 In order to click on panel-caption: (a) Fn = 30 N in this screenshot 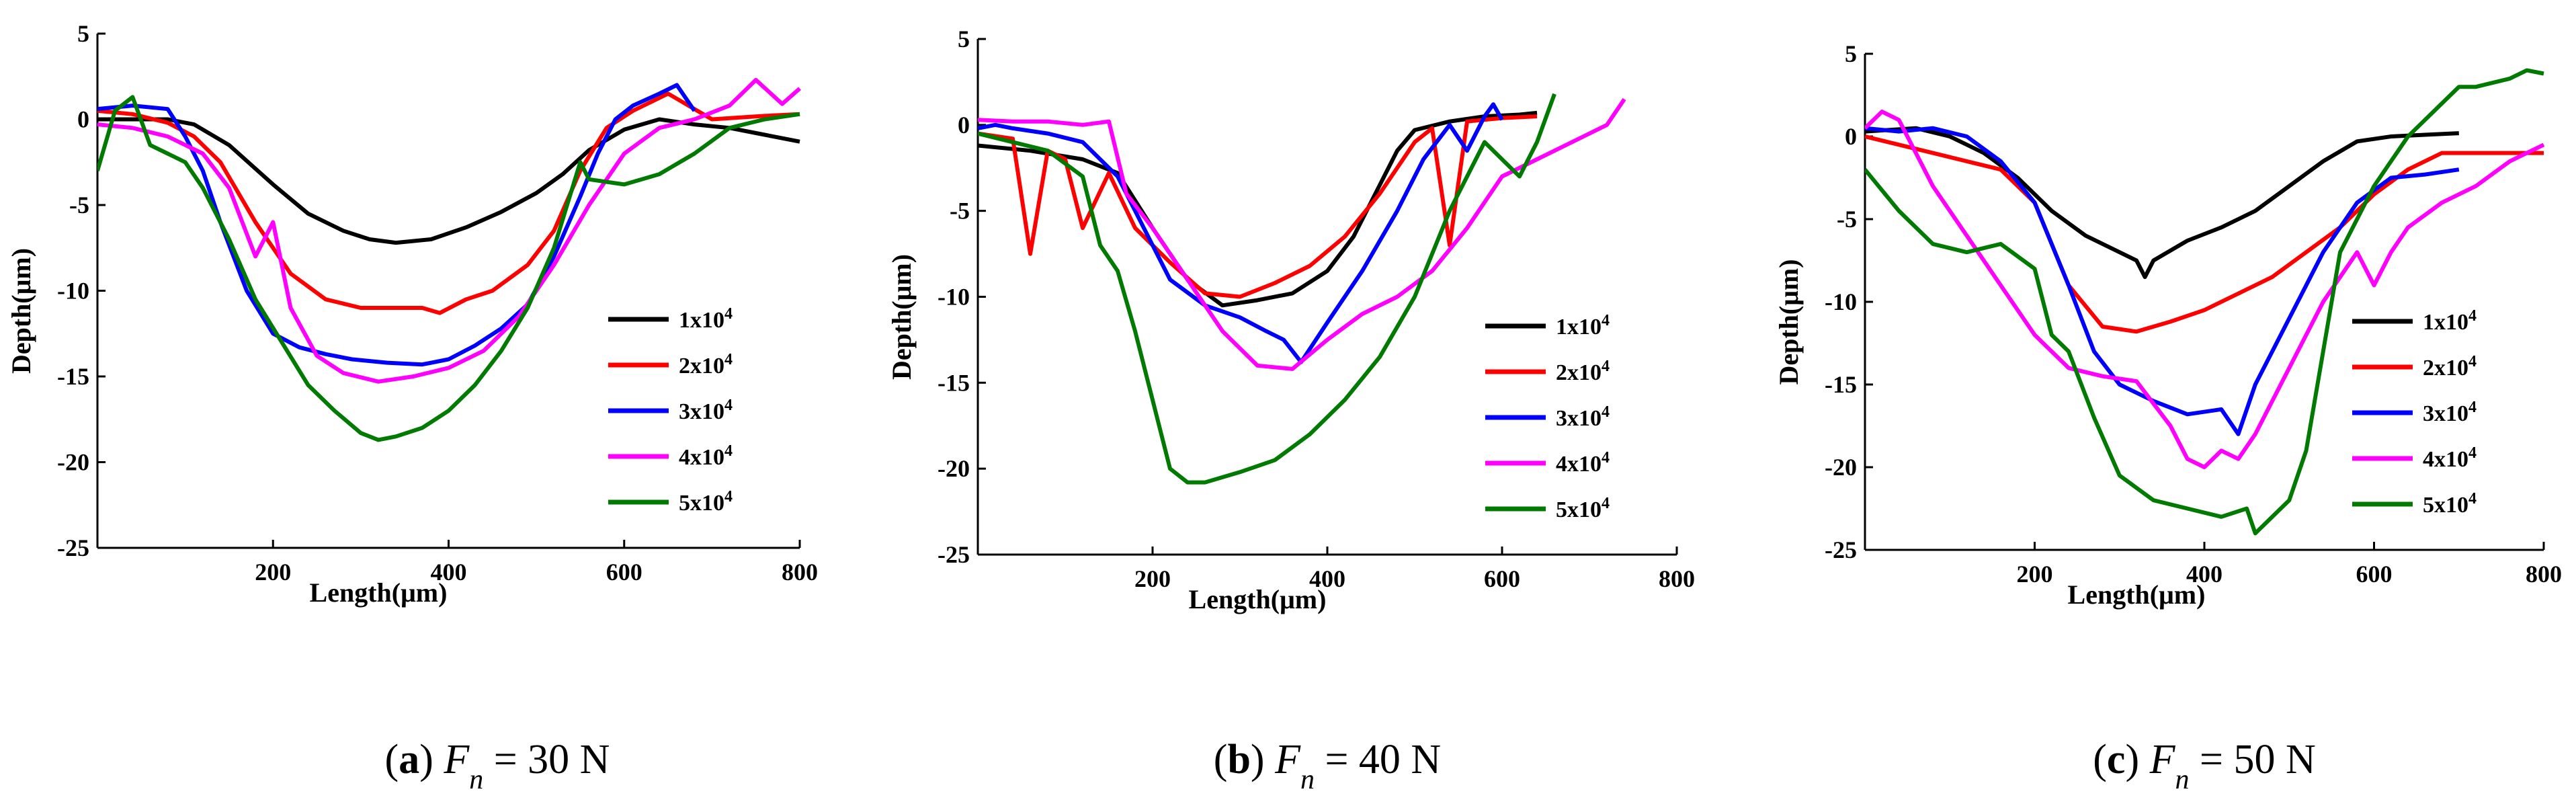, I will do `click(498, 766)`.